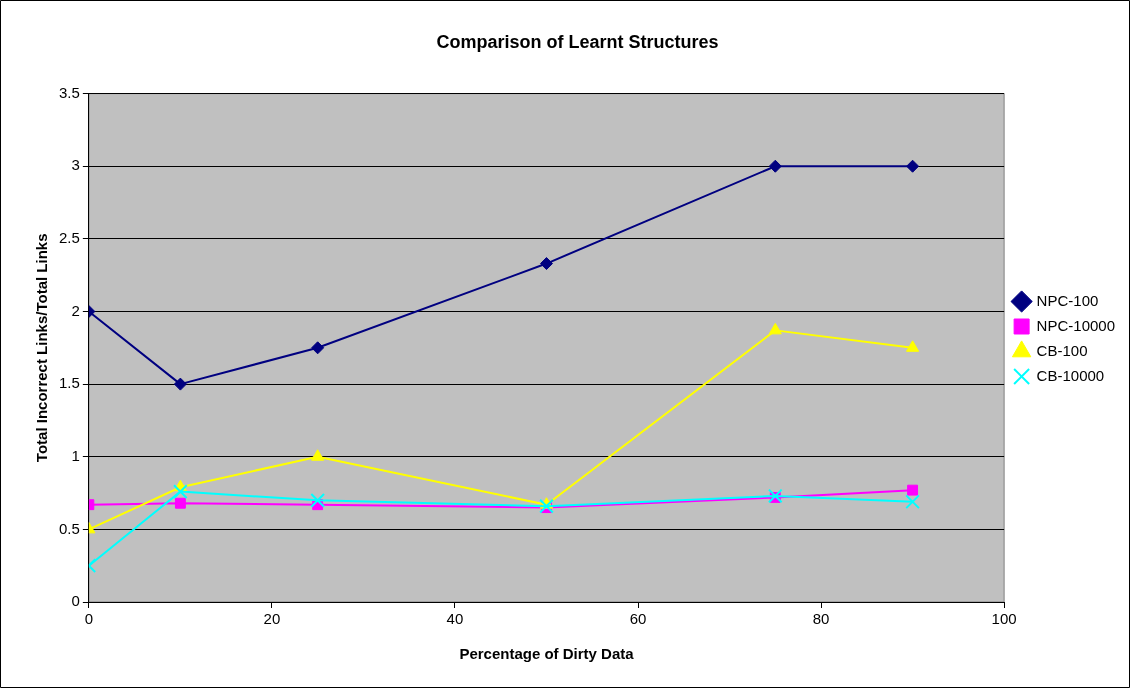  I want to click on y-axis-title: Total Incorrect Links/Total Links, so click(42, 348).